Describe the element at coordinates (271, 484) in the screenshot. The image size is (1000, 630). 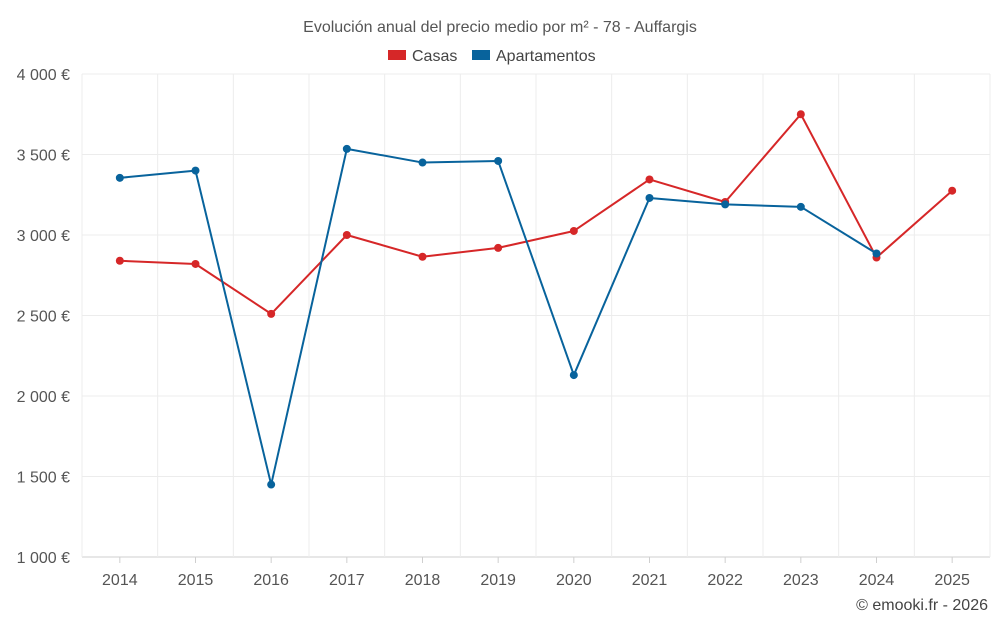
I see `data-point-apartamentos-2016` at that location.